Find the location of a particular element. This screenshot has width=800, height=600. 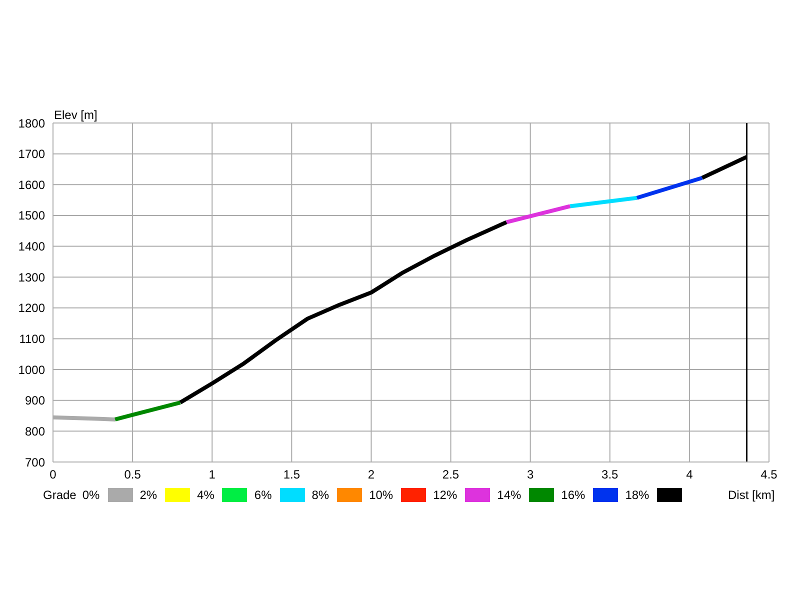

x-tick-label: 2.5 is located at coordinates (451, 475).